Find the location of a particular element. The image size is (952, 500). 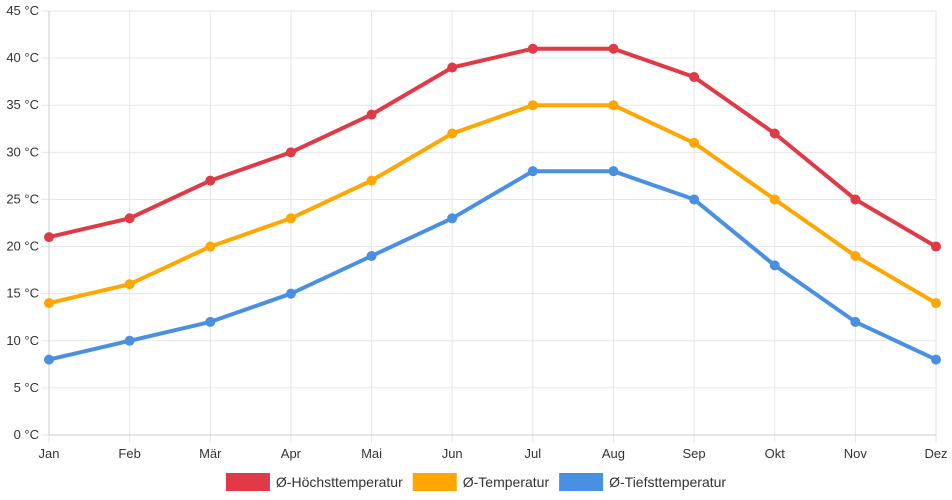

x-tick-label: Aug is located at coordinates (613, 453).